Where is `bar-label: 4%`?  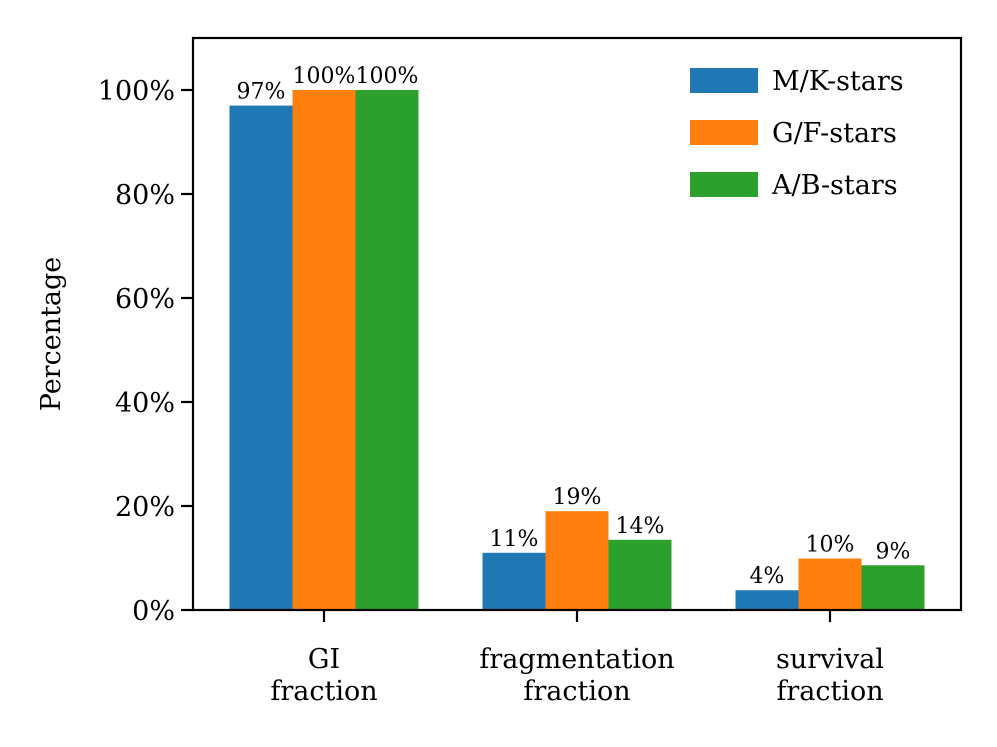
bar-label: 4% is located at coordinates (767, 576).